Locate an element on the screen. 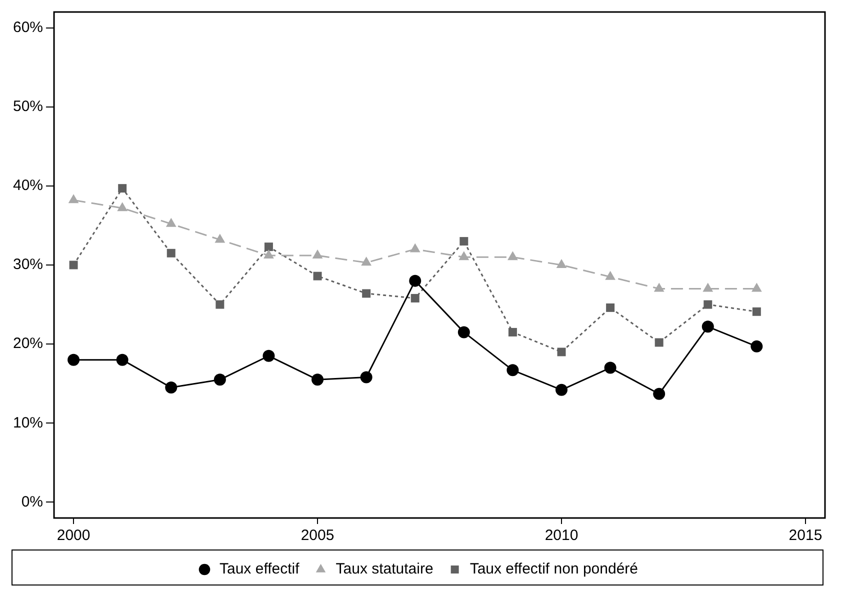 The image size is (865, 591). y-tick-label: 0% is located at coordinates (32, 501).